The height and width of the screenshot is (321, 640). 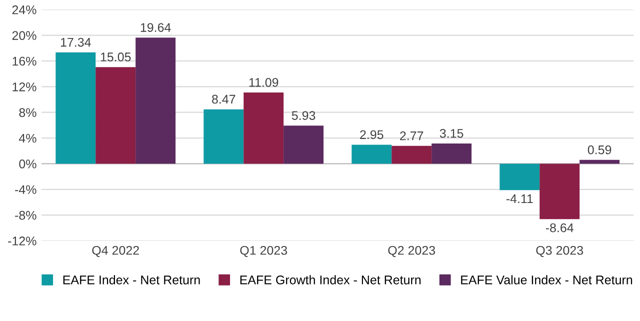 What do you see at coordinates (27, 138) in the screenshot?
I see `y-tick-label: 4%` at bounding box center [27, 138].